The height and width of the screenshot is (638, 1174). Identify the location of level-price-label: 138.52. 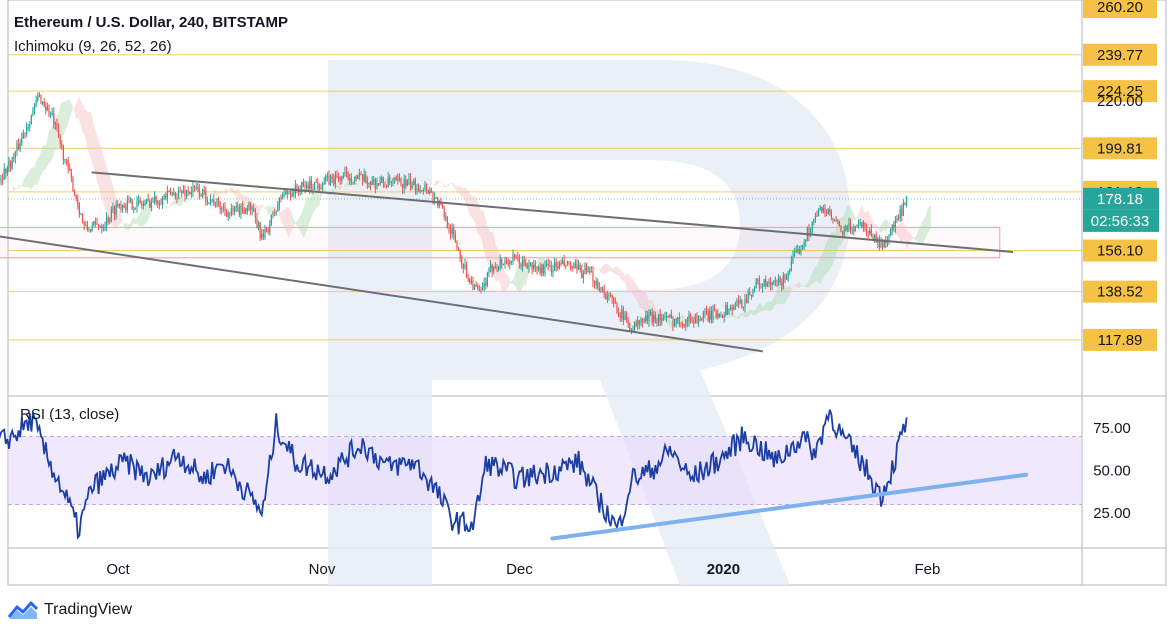
(1120, 292).